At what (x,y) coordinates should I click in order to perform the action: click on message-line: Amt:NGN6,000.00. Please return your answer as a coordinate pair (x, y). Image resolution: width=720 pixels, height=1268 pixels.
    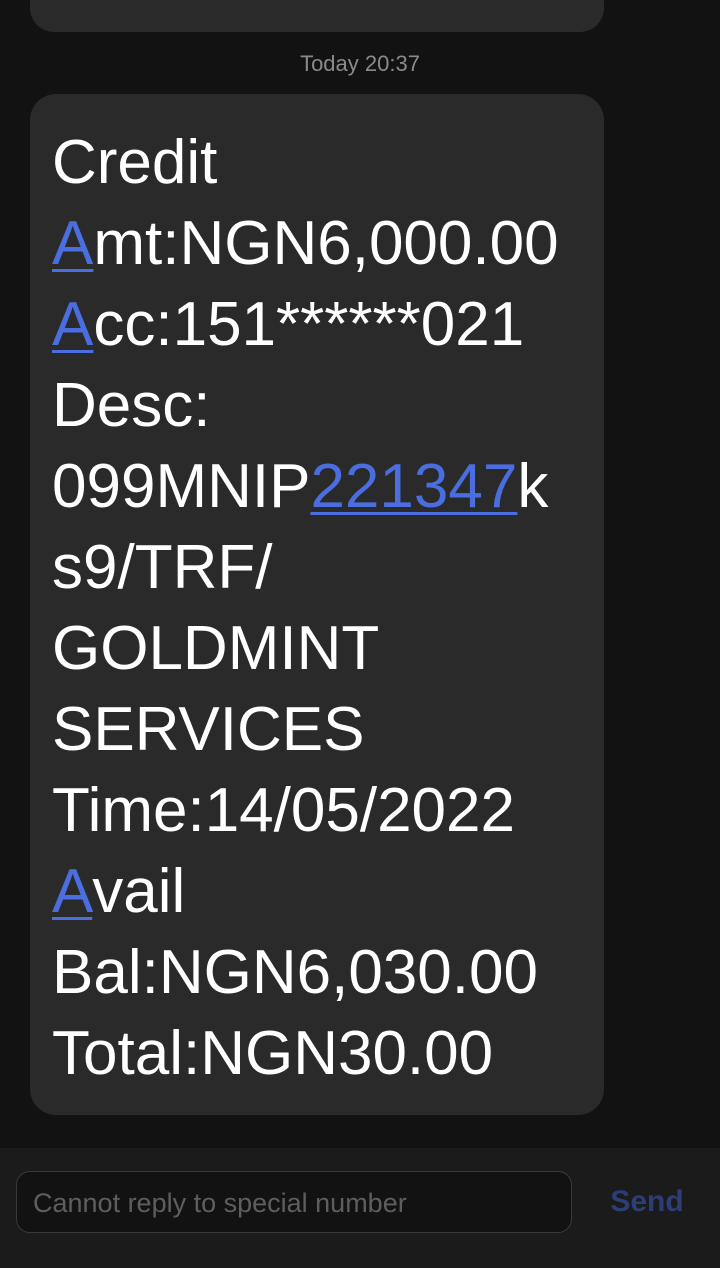
    Looking at the image, I should click on (305, 243).